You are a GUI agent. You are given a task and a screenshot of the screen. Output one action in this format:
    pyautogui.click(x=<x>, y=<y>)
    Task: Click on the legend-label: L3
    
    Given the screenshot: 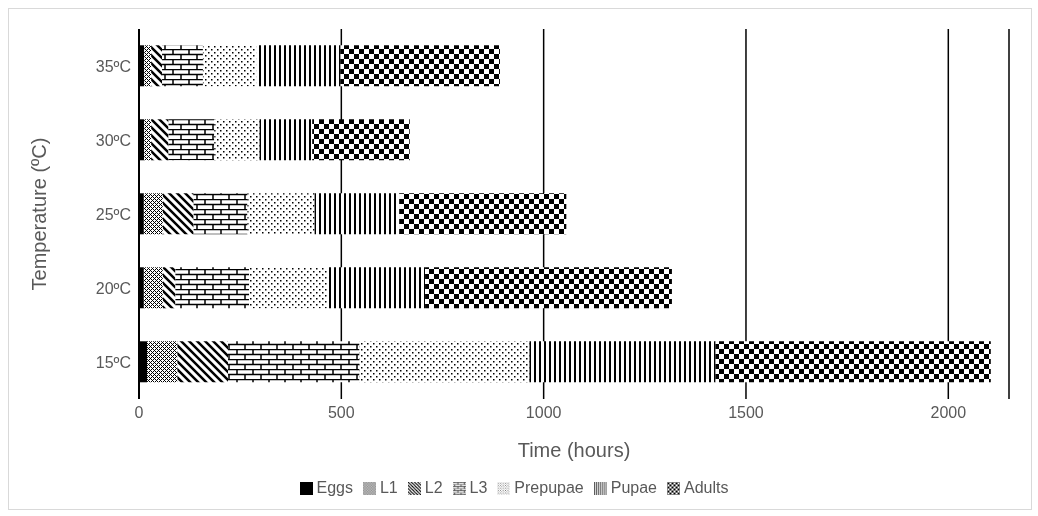 What is the action you would take?
    pyautogui.click(x=478, y=487)
    